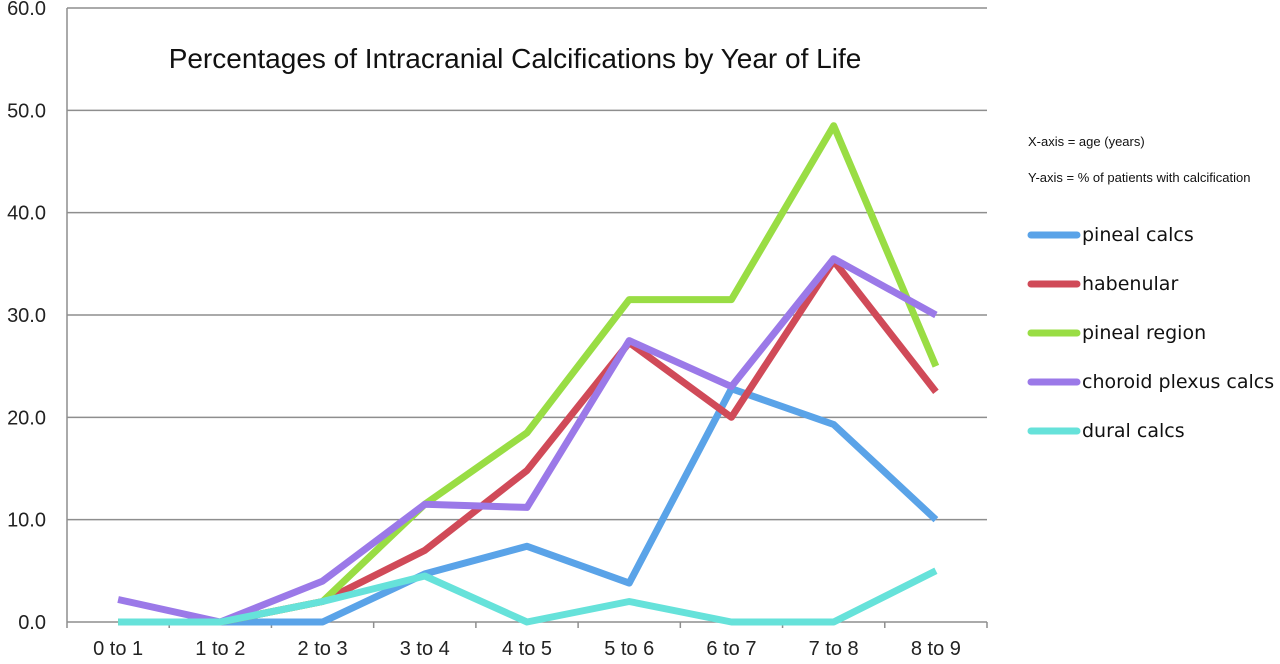 This screenshot has width=1280, height=664. I want to click on y-tick-label: 10.0, so click(26, 521).